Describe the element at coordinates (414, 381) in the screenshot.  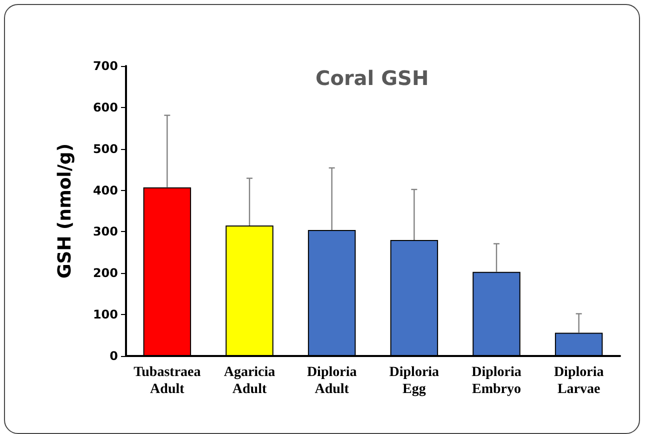
I see `x-tick-label: Diploria Egg` at that location.